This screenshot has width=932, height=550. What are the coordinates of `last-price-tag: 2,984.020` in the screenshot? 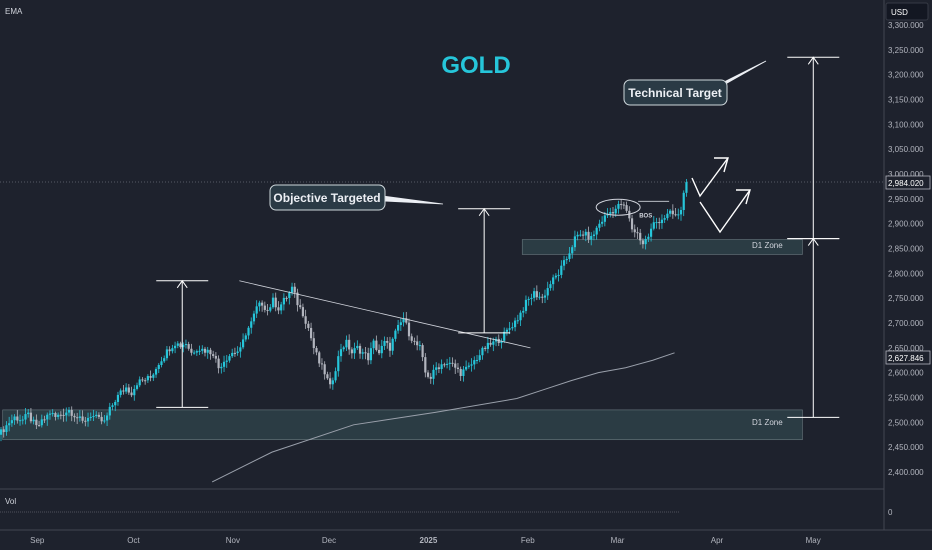 It's located at (908, 182).